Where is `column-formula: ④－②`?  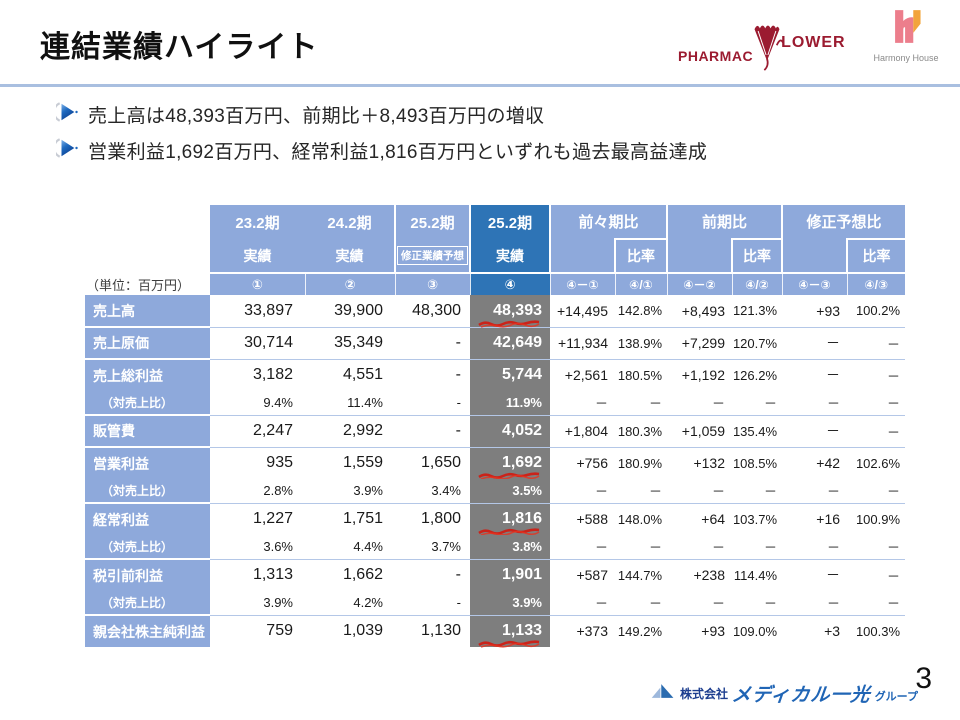 column-formula: ④－② is located at coordinates (700, 283).